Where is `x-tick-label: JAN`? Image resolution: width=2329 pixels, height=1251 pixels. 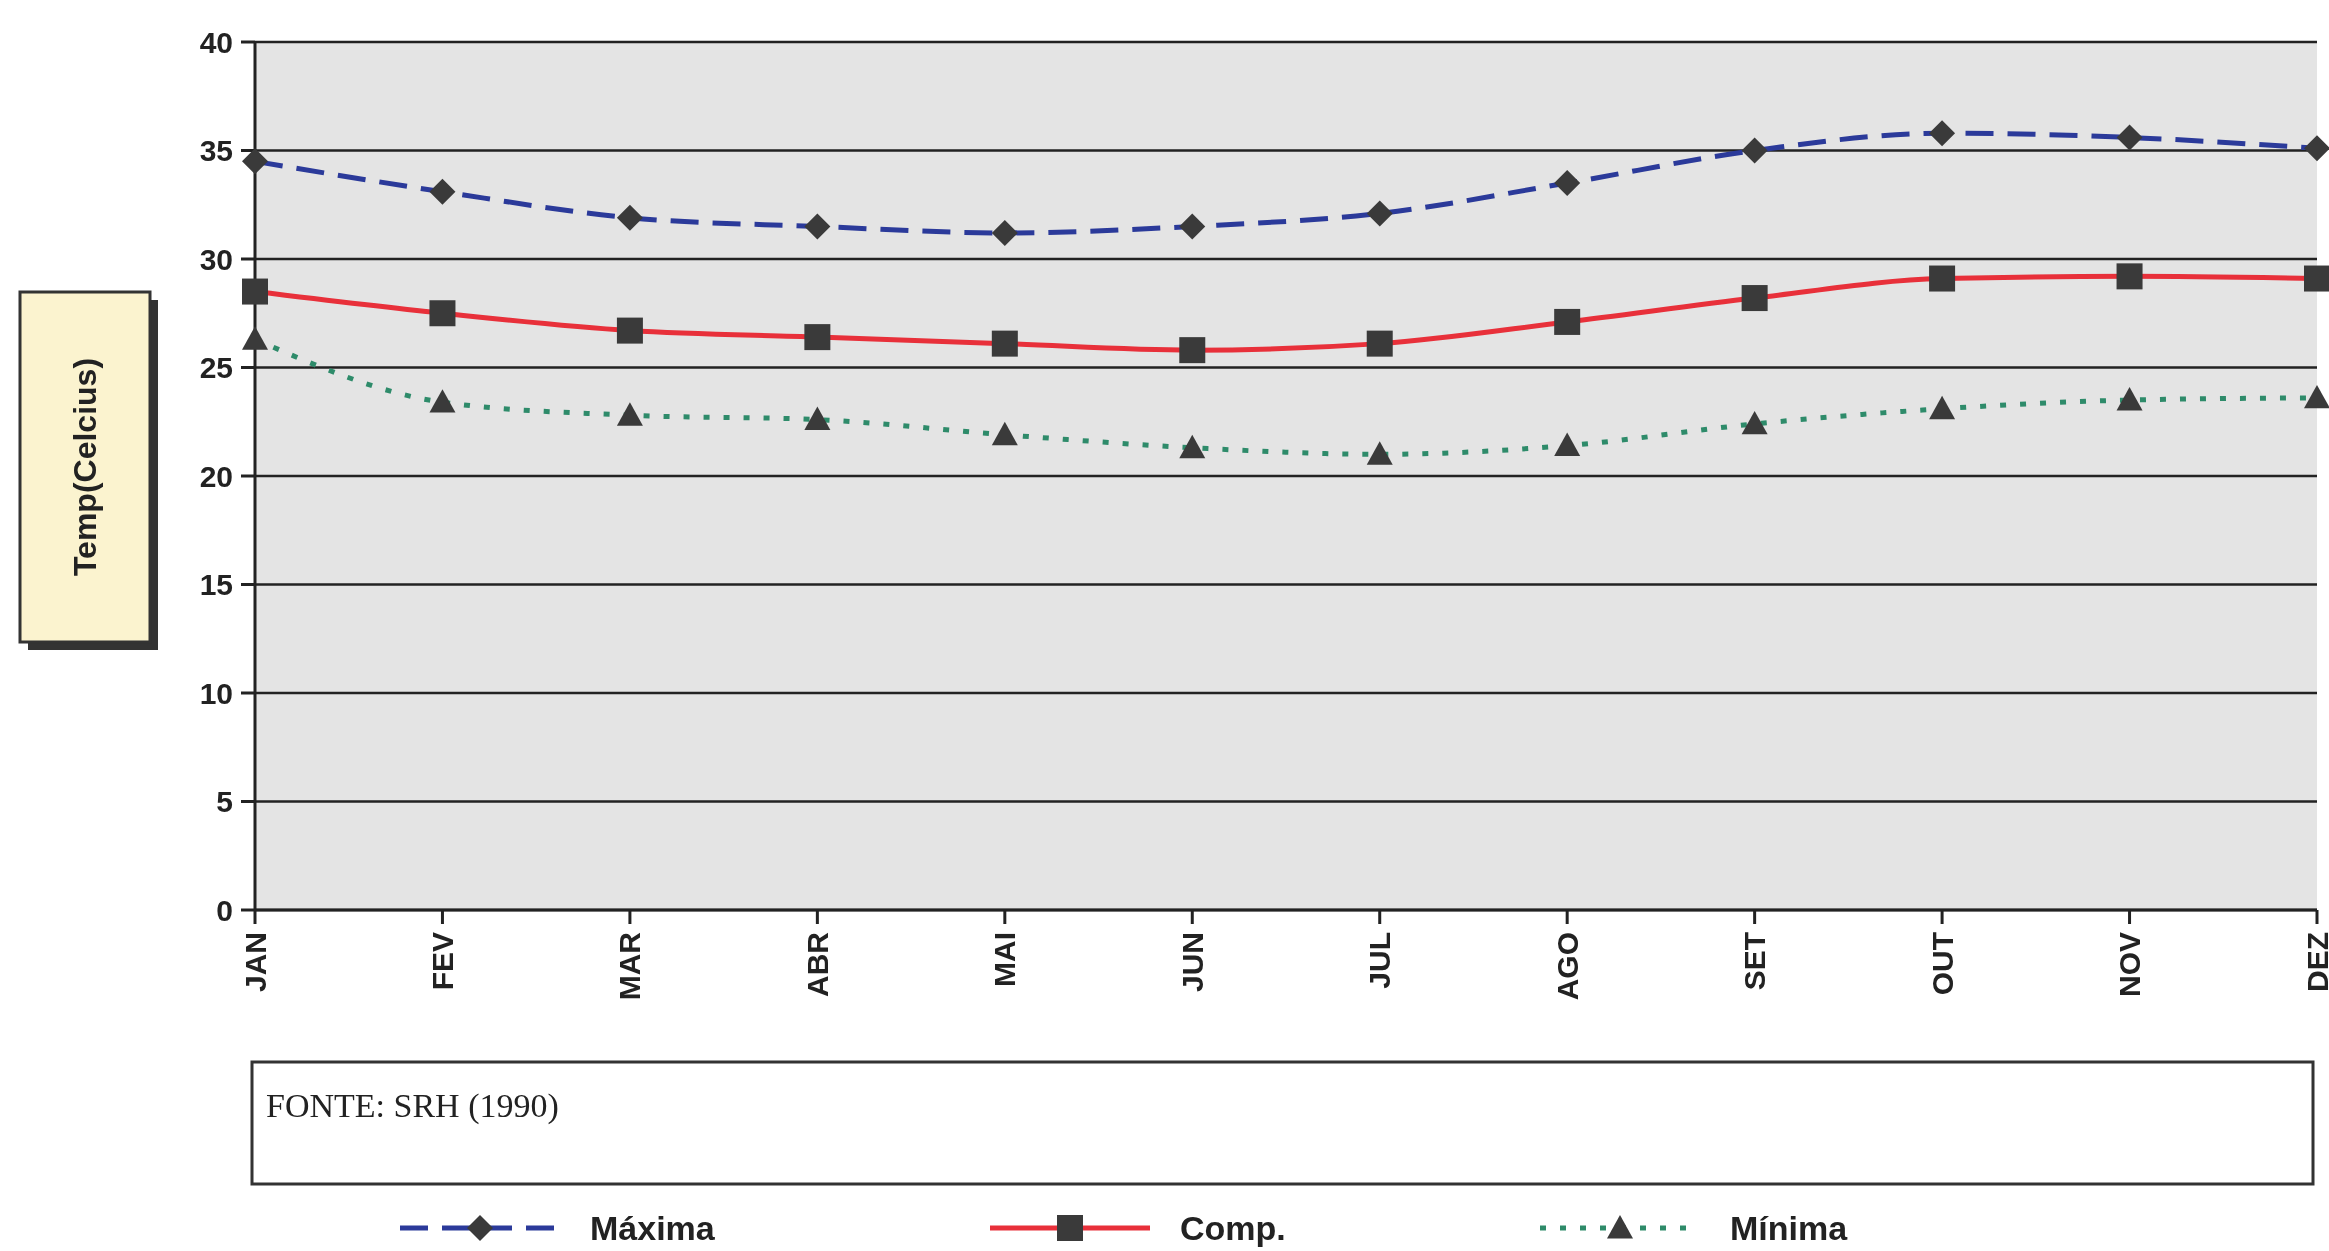 x-tick-label: JAN is located at coordinates (255, 962).